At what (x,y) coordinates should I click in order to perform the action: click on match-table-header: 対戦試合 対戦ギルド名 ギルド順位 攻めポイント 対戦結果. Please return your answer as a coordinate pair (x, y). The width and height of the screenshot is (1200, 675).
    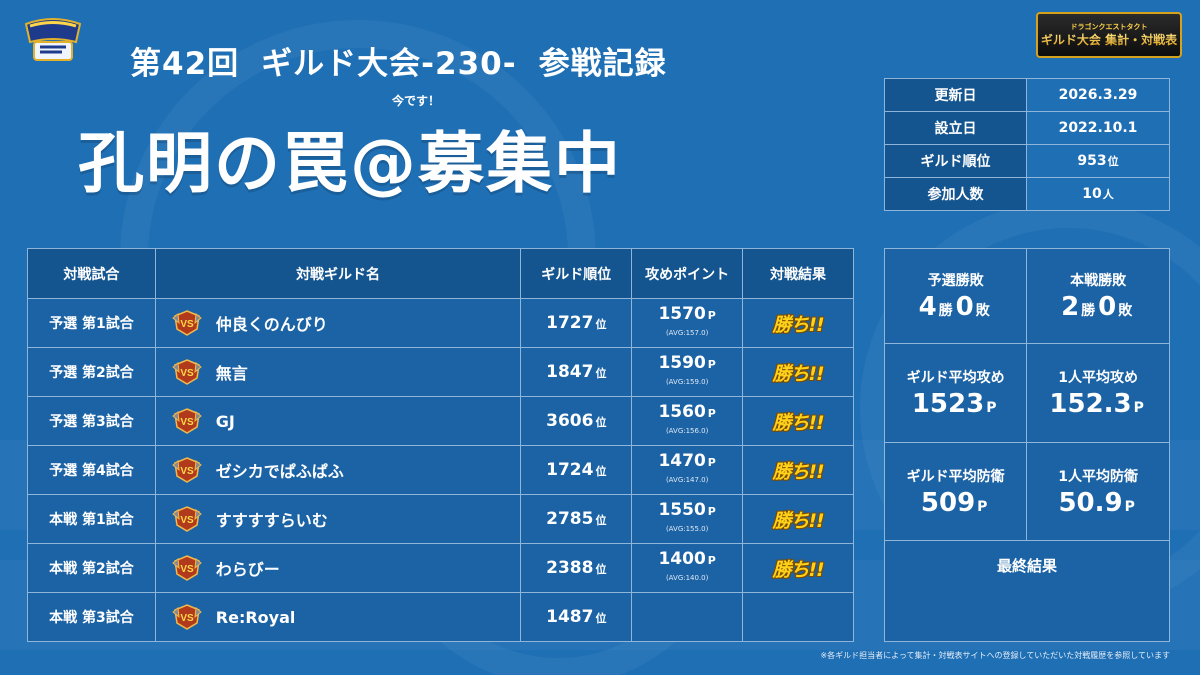
    Looking at the image, I should click on (440, 273).